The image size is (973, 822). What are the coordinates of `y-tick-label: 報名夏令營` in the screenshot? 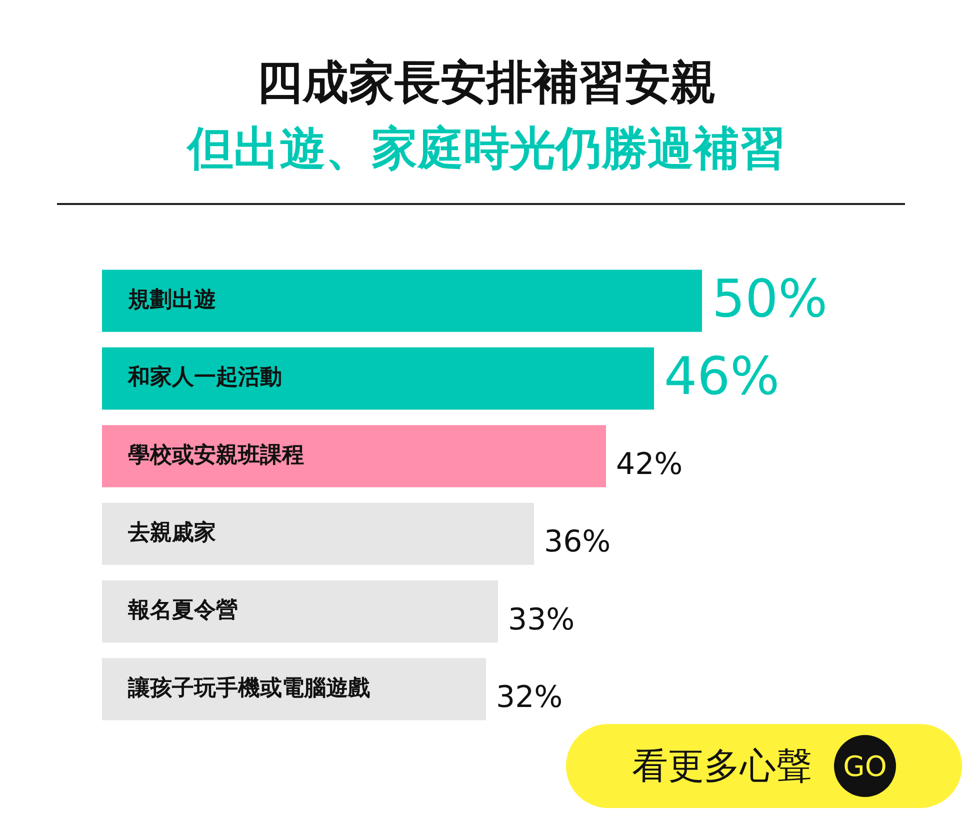 It's located at (182, 611).